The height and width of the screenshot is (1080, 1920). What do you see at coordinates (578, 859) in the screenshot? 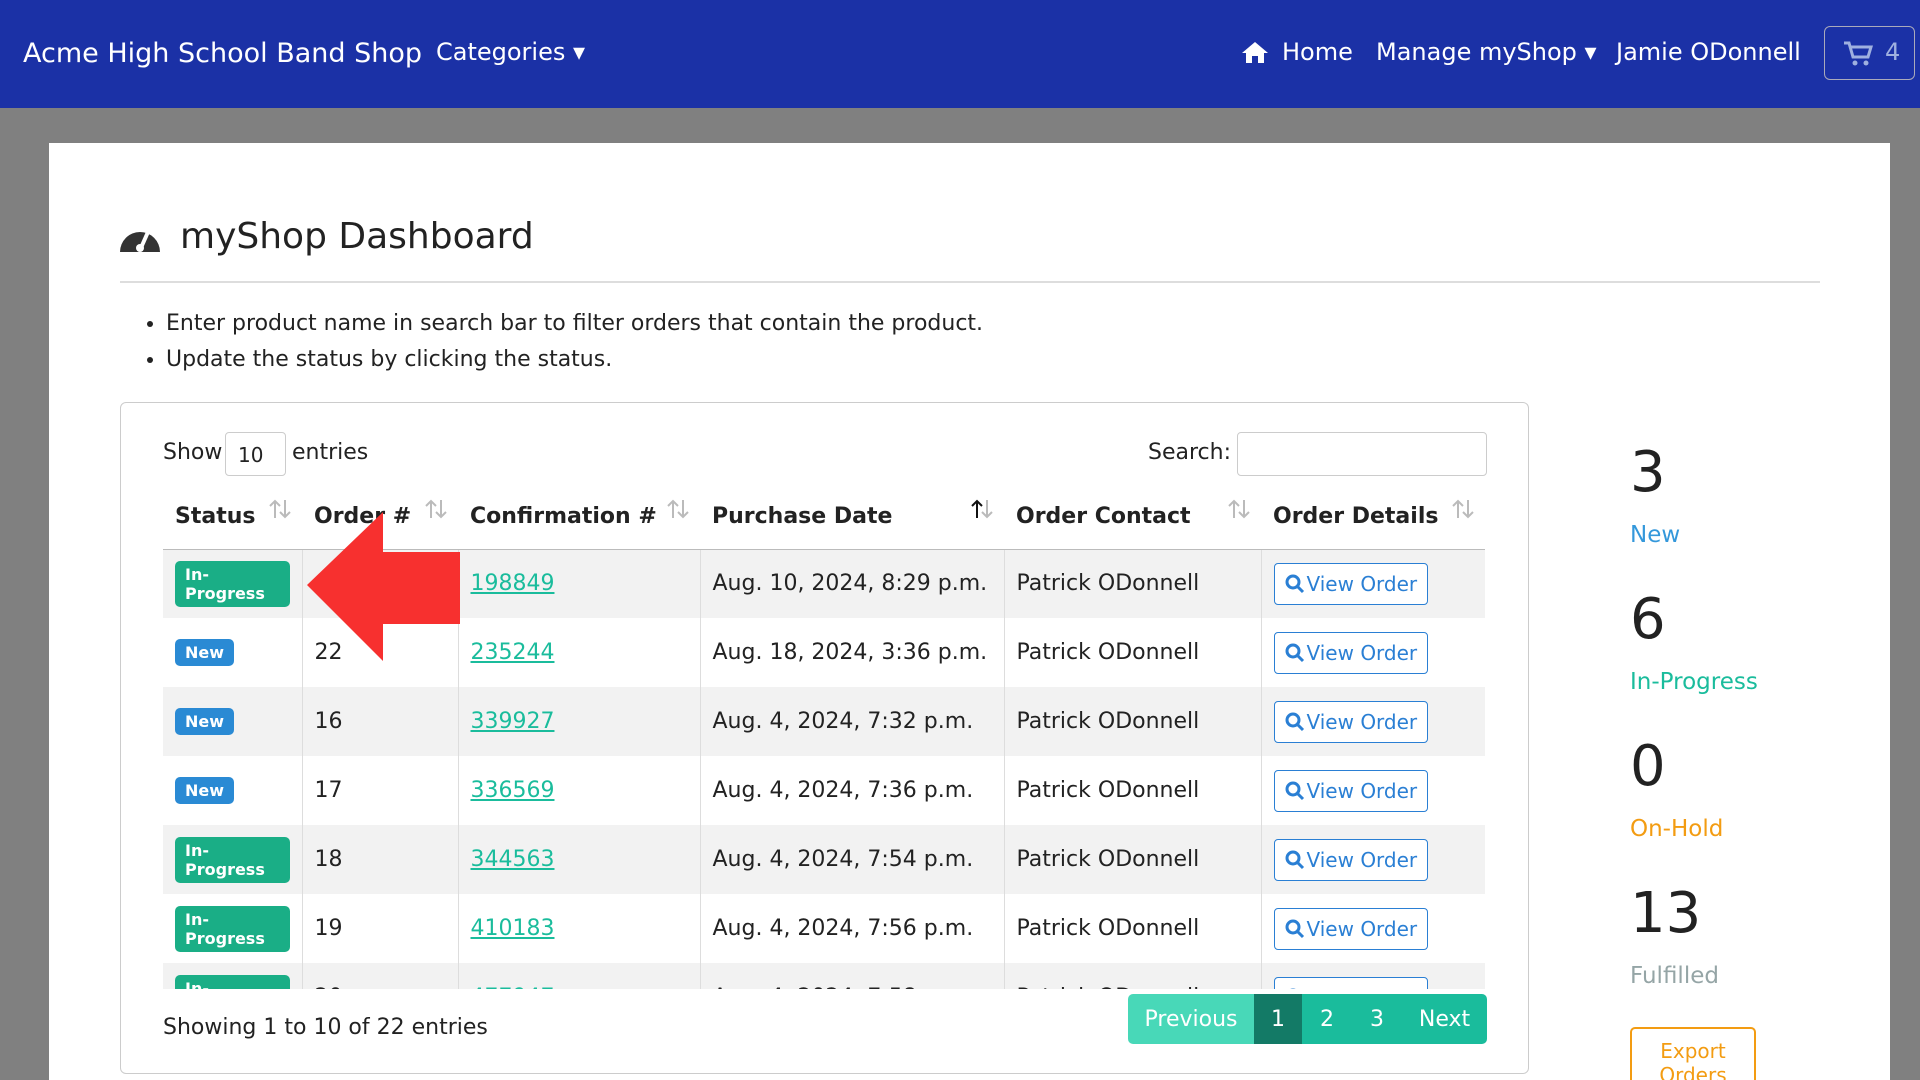
I see `confirmation-cell: 344563` at bounding box center [578, 859].